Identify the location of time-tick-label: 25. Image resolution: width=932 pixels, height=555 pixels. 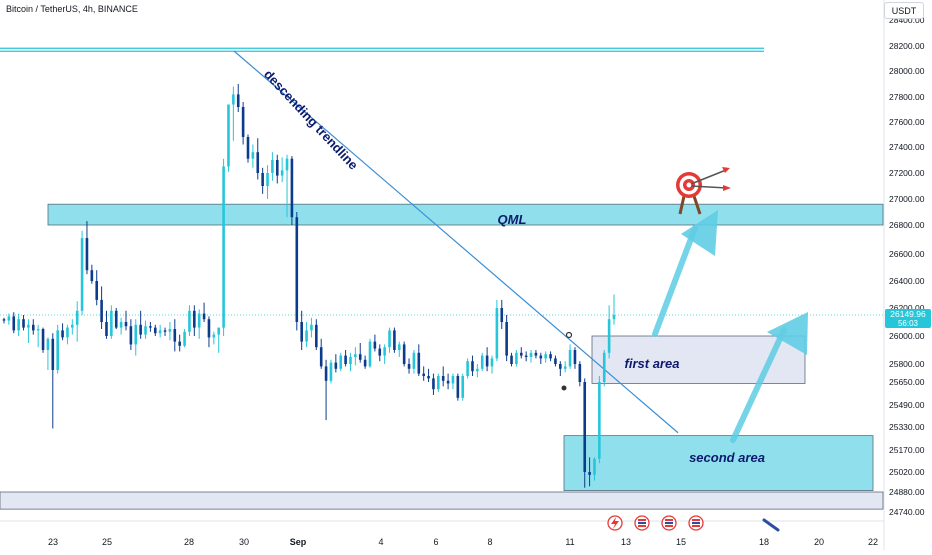
(107, 542).